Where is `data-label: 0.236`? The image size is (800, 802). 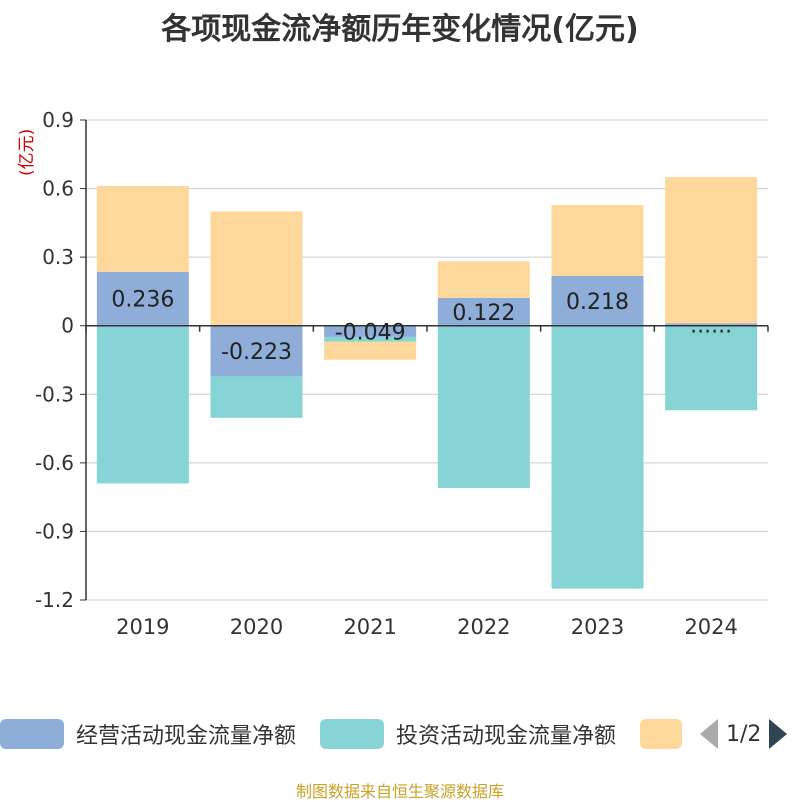 data-label: 0.236 is located at coordinates (142, 300).